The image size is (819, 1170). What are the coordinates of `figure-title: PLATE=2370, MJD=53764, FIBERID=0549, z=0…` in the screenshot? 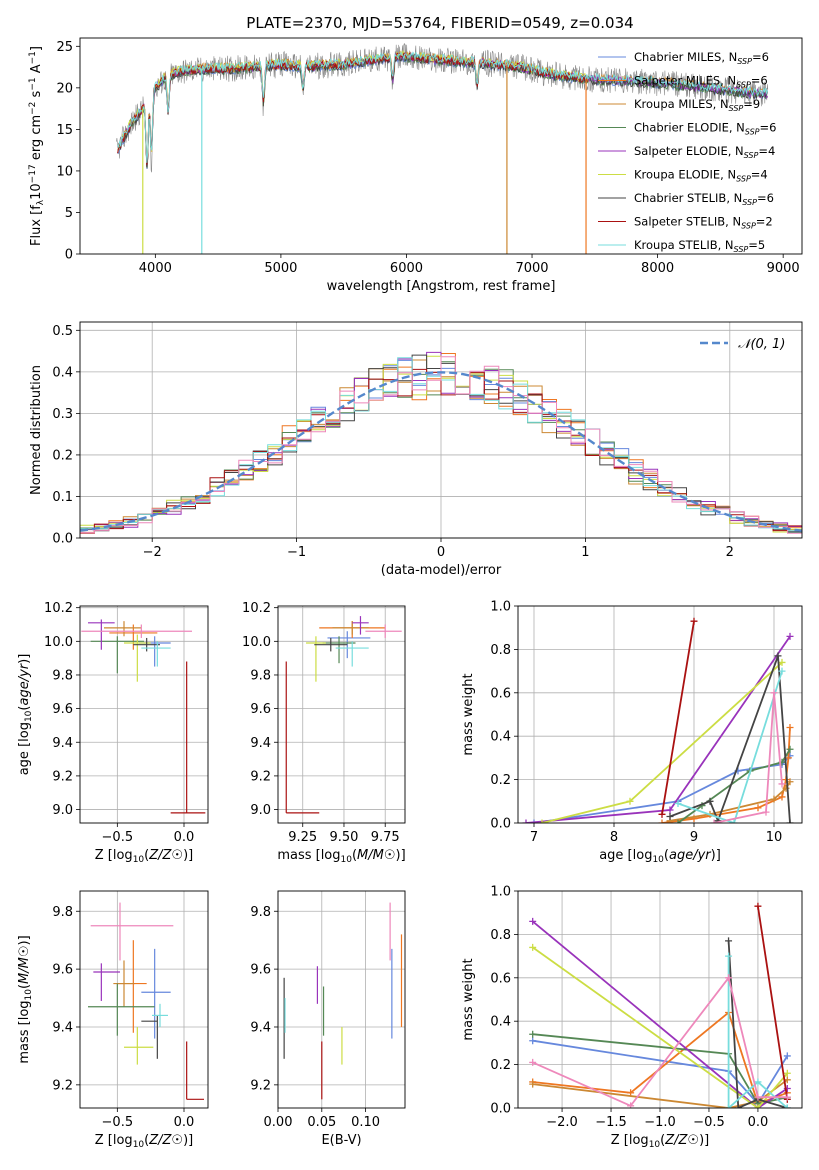 It's located at (439, 23).